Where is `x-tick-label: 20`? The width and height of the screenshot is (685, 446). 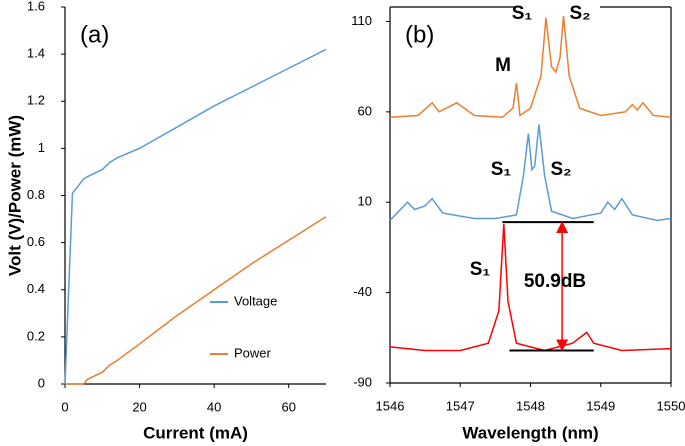 x-tick-label: 20 is located at coordinates (139, 406).